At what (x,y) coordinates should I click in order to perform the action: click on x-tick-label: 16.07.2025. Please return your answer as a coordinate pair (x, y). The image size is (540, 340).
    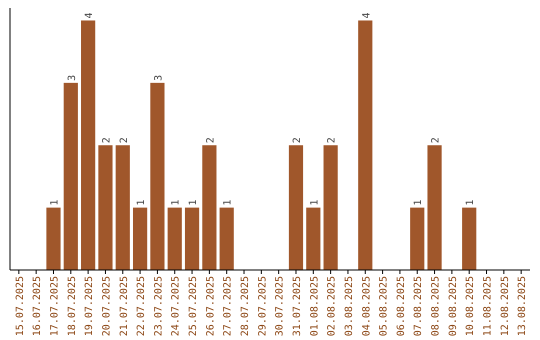
    Looking at the image, I should click on (38, 306).